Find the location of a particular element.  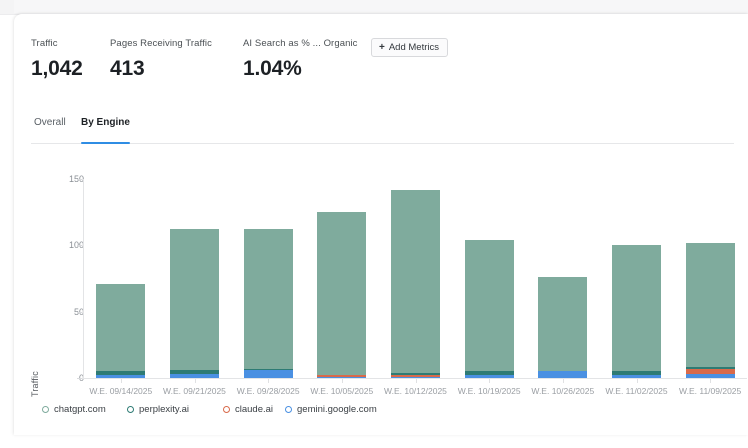

y-tick-label: 150 is located at coordinates (76, 179).